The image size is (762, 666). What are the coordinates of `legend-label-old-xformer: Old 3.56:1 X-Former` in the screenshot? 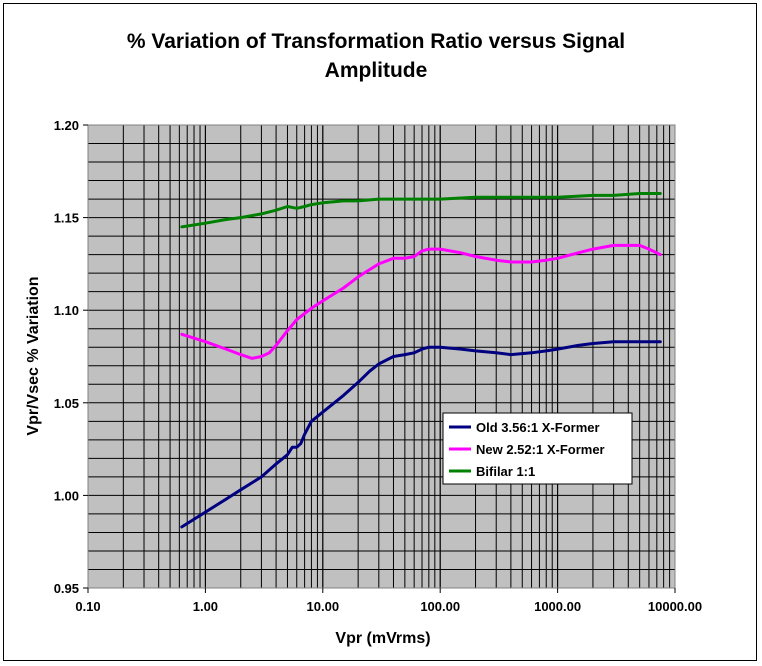 It's located at (538, 427).